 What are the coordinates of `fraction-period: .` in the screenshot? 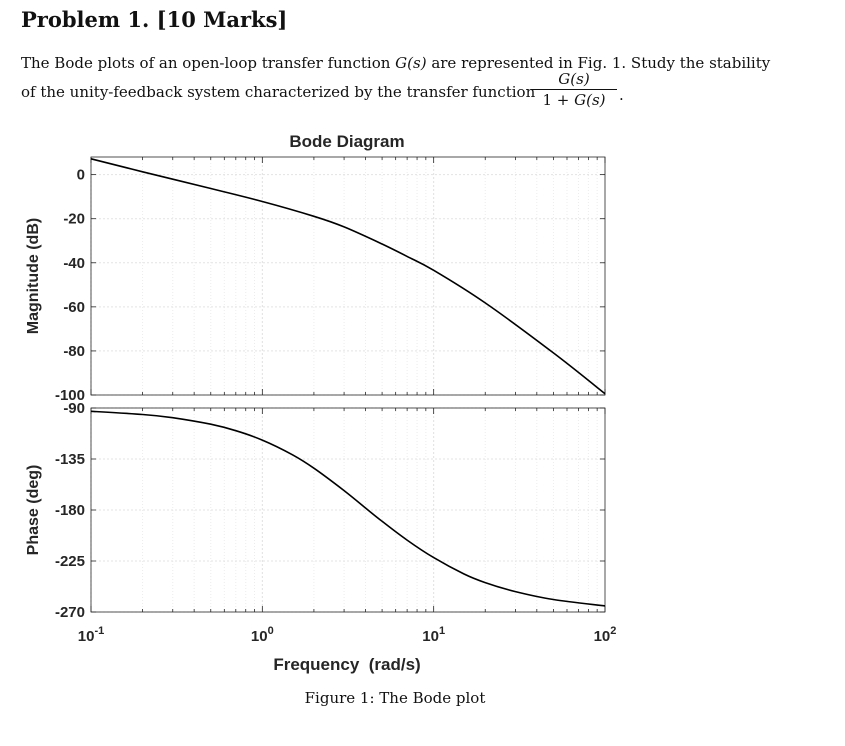 It's located at (621, 95).